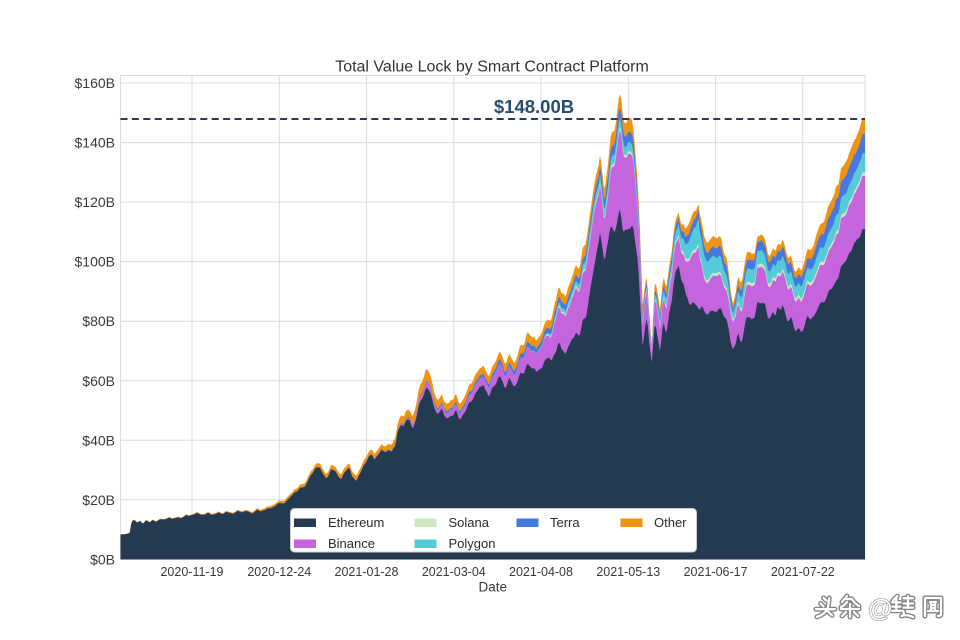 The image size is (960, 640). I want to click on svg-text: 2021-06-17, so click(716, 572).